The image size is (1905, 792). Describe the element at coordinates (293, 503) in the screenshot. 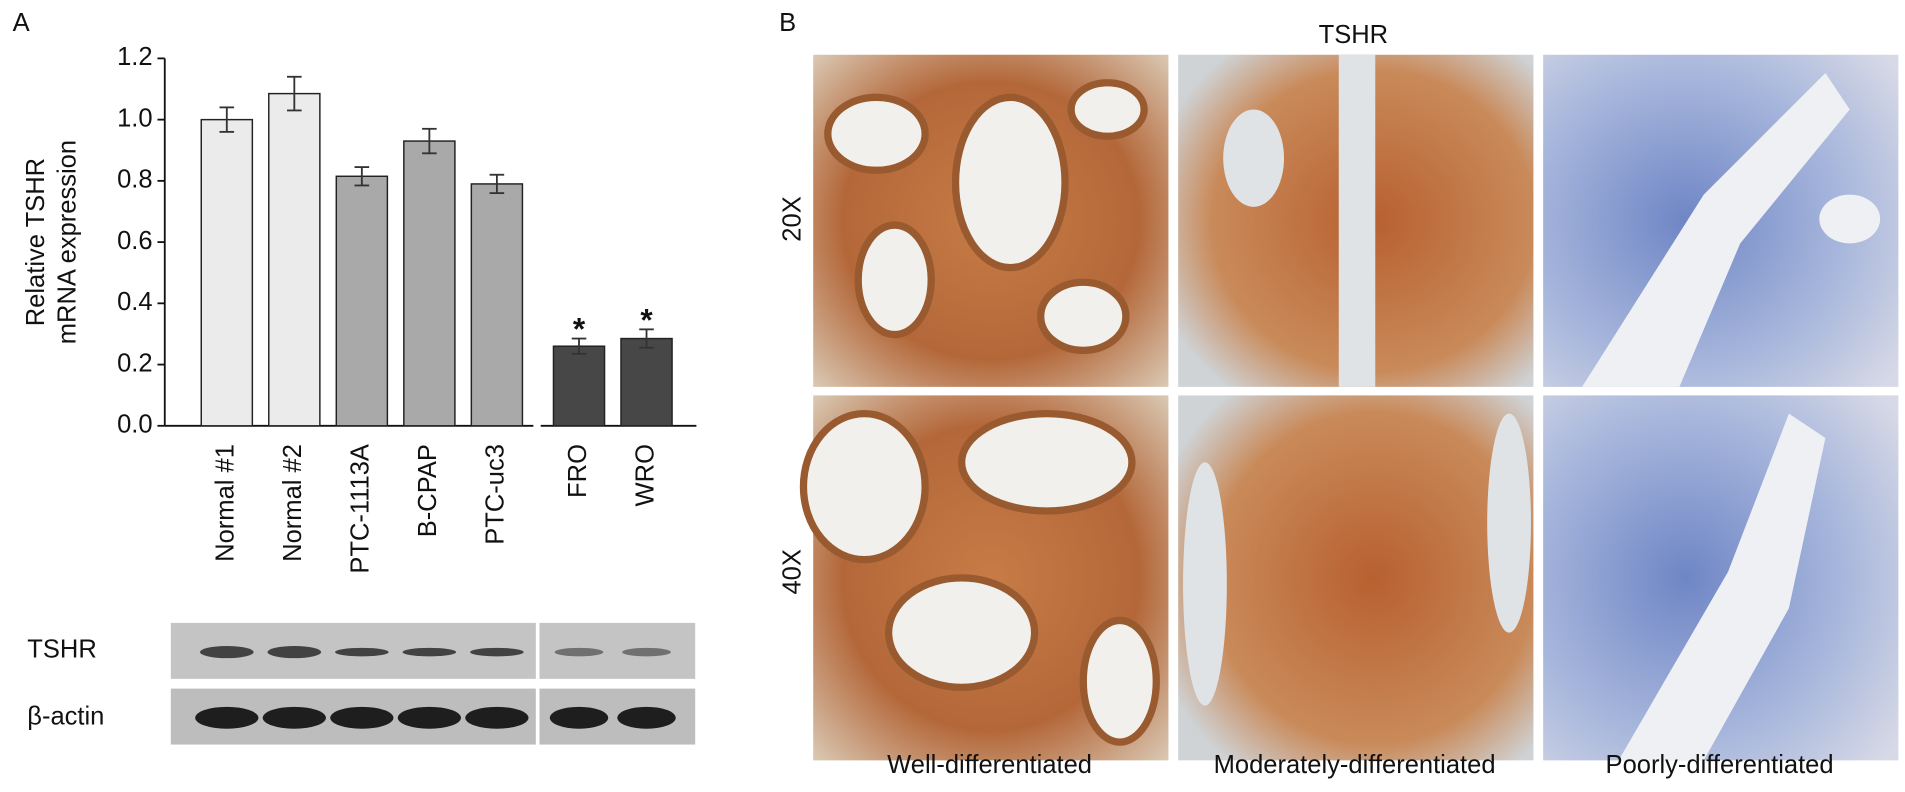

I see `x-tick-label: Normal #2` at that location.